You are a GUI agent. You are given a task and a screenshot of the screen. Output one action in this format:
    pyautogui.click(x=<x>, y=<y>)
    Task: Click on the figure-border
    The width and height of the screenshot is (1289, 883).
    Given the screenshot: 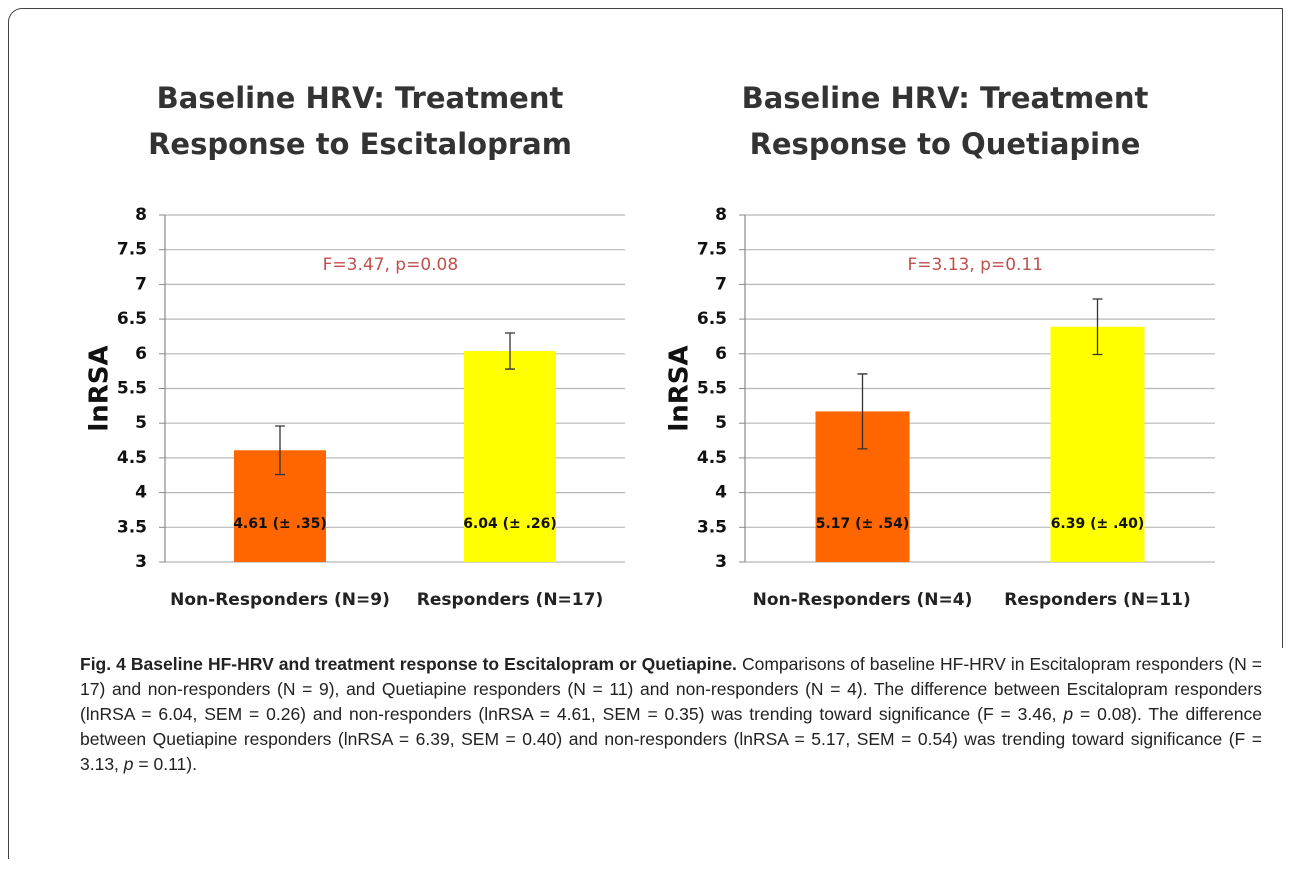 What is the action you would take?
    pyautogui.click(x=1282, y=328)
    